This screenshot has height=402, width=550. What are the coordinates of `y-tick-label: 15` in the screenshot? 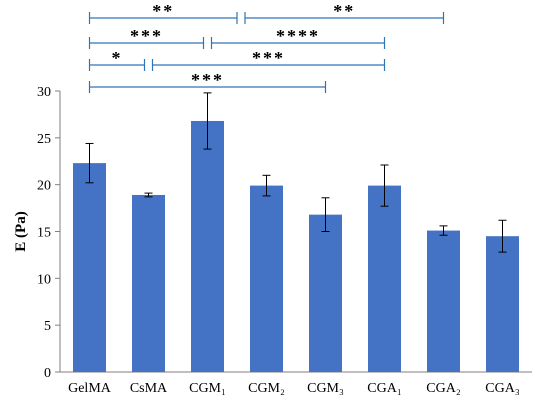 It's located at (44, 233).